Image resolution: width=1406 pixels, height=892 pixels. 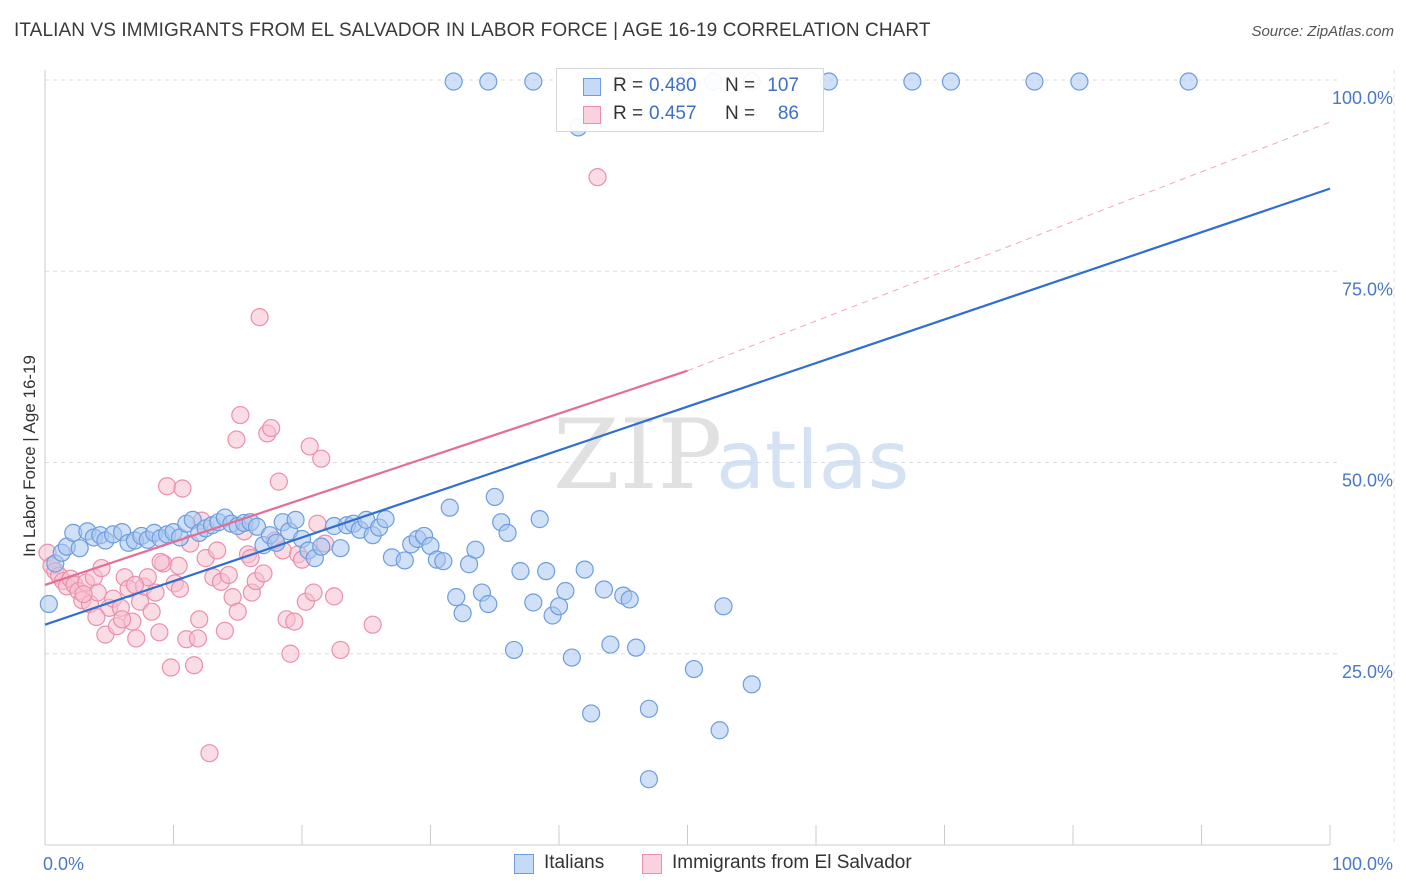 I want to click on series-legend: Italians Immigrants from El Salvador, so click(x=703, y=865).